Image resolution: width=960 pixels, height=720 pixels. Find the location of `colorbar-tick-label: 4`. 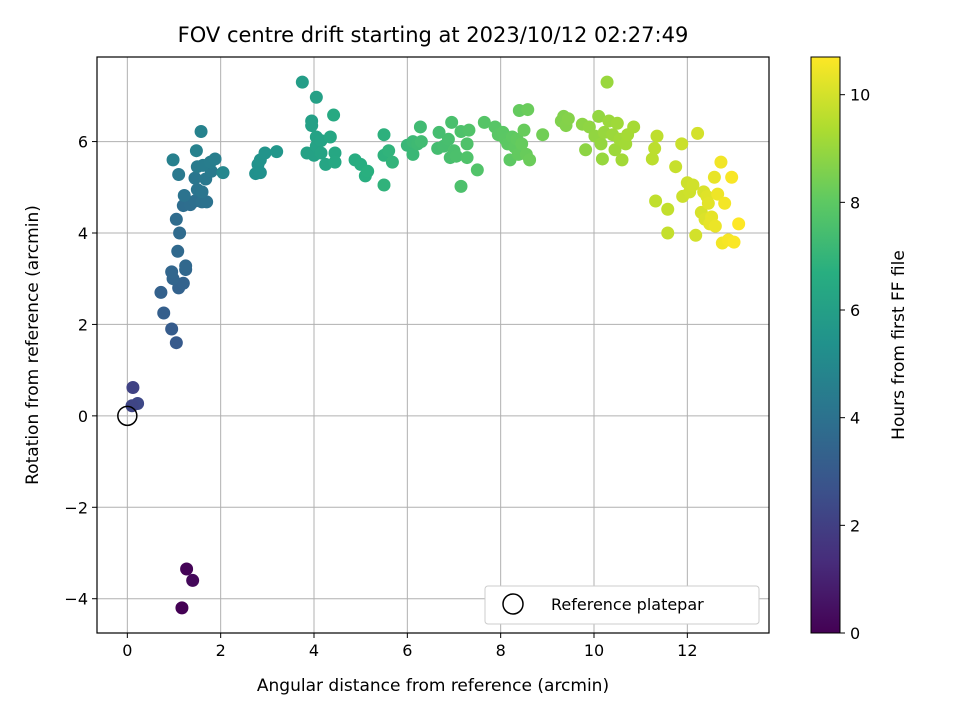

colorbar-tick-label: 4 is located at coordinates (855, 418).